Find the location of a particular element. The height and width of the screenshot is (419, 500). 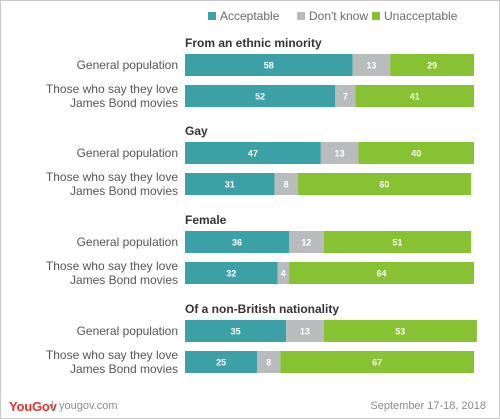

bar-value-label: 64 is located at coordinates (382, 274).